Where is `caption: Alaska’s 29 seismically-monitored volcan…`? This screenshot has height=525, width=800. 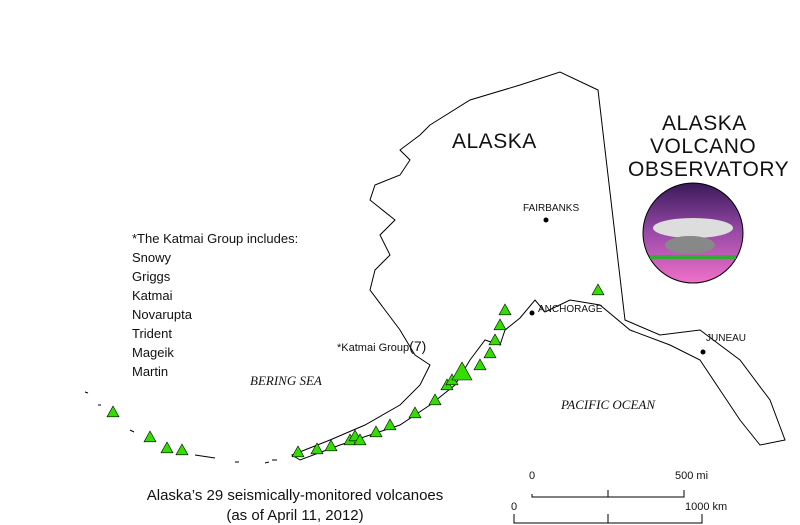 caption: Alaska’s 29 seismically-monitored volcan… is located at coordinates (295, 505).